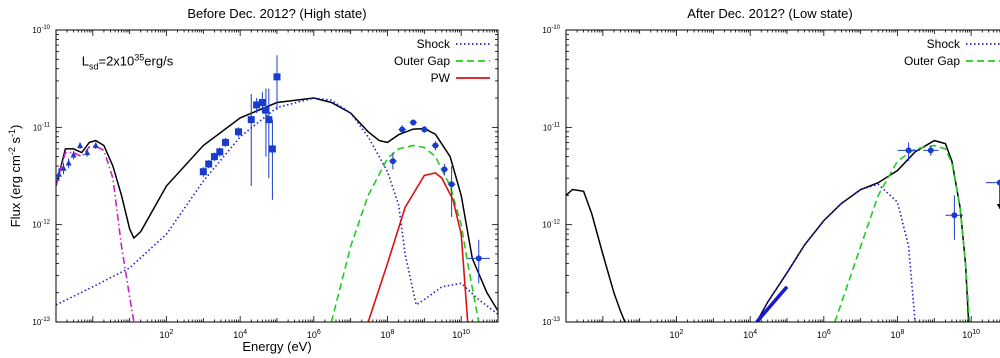  What do you see at coordinates (441, 78) in the screenshot?
I see `legend-label: PW` at bounding box center [441, 78].